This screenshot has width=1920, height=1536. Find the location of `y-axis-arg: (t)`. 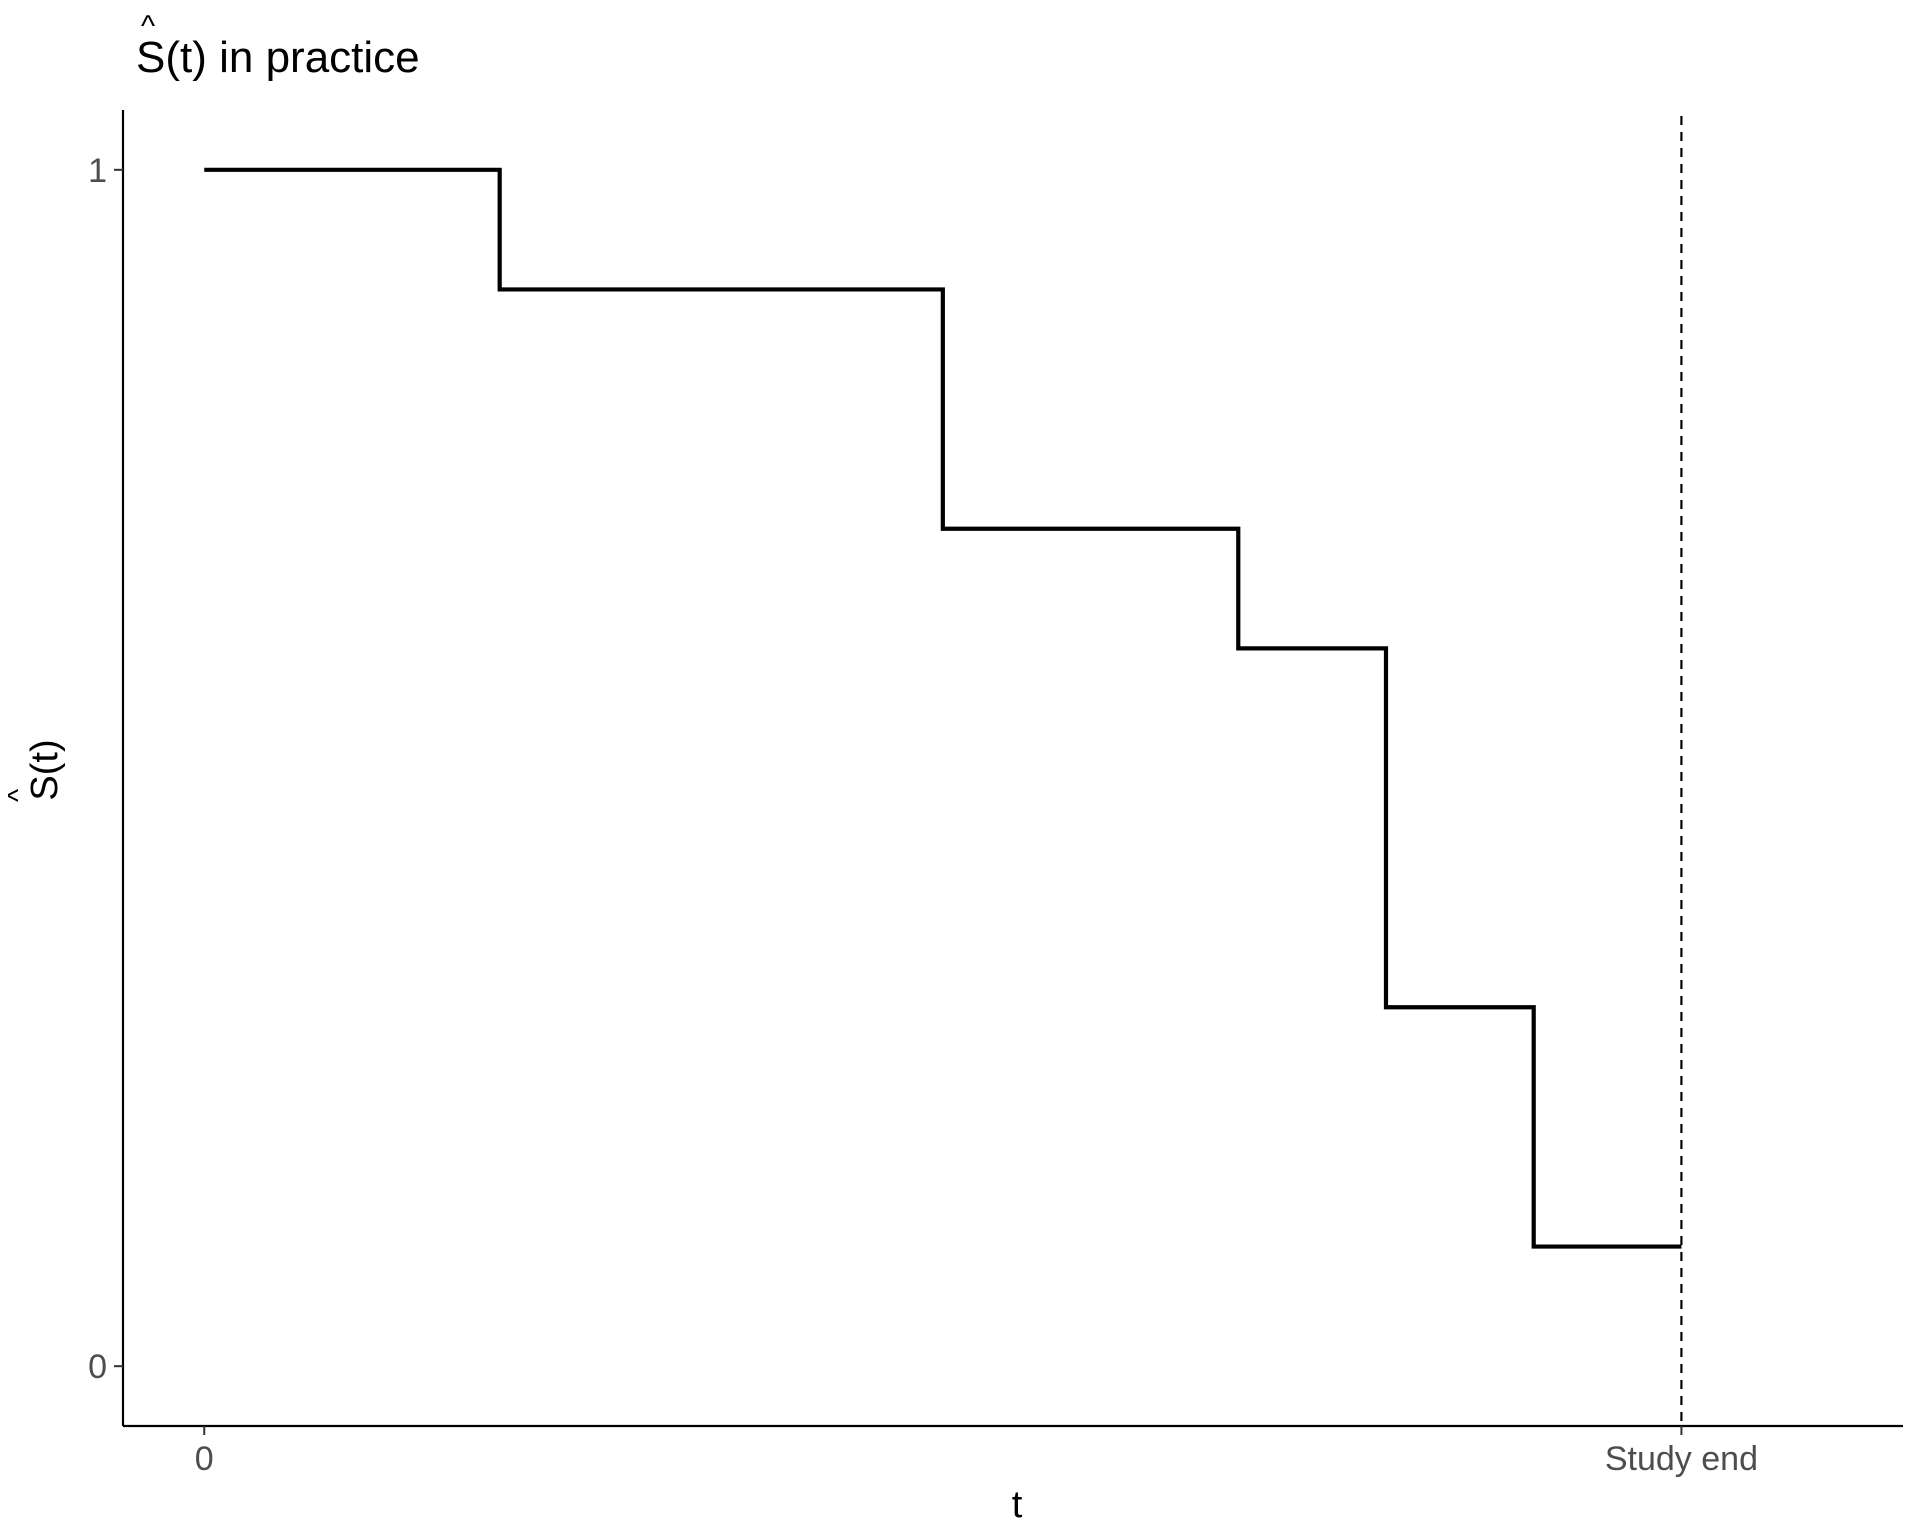

y-axis-arg: (t) is located at coordinates (45, 757).